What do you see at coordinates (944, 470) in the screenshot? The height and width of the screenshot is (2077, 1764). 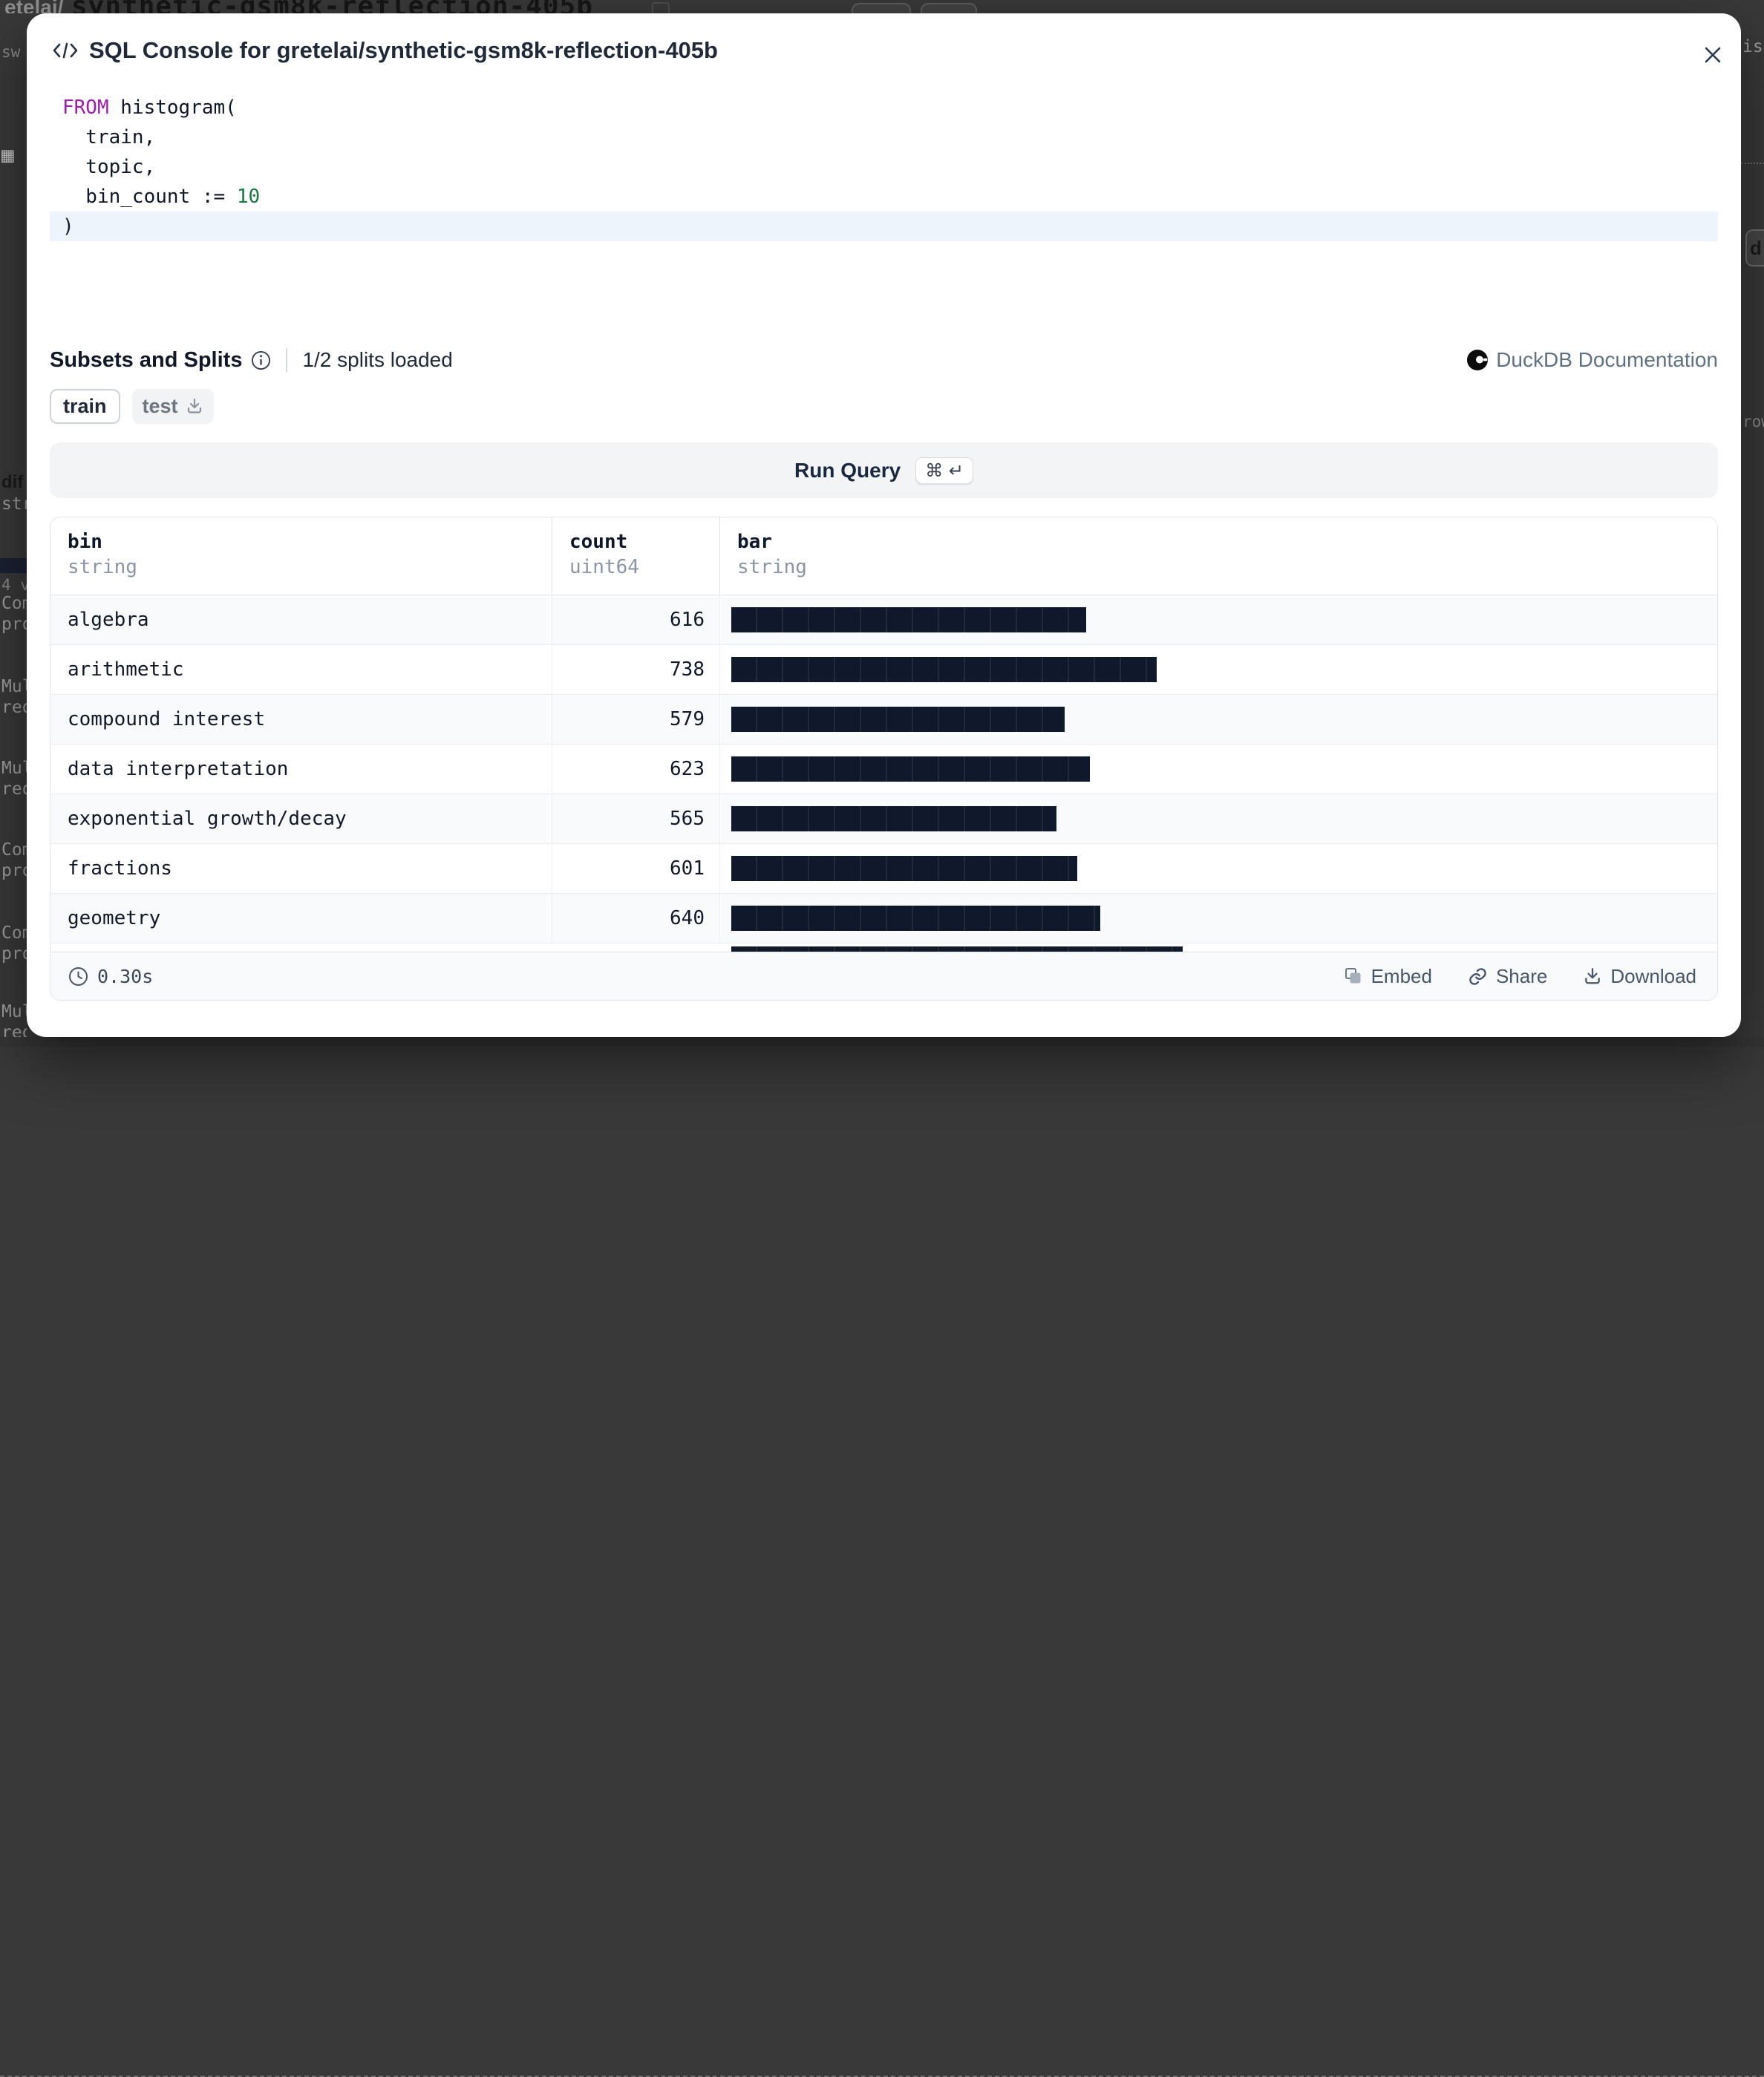 I see `keyboard-shortcut-badge: ⌘ ↵` at bounding box center [944, 470].